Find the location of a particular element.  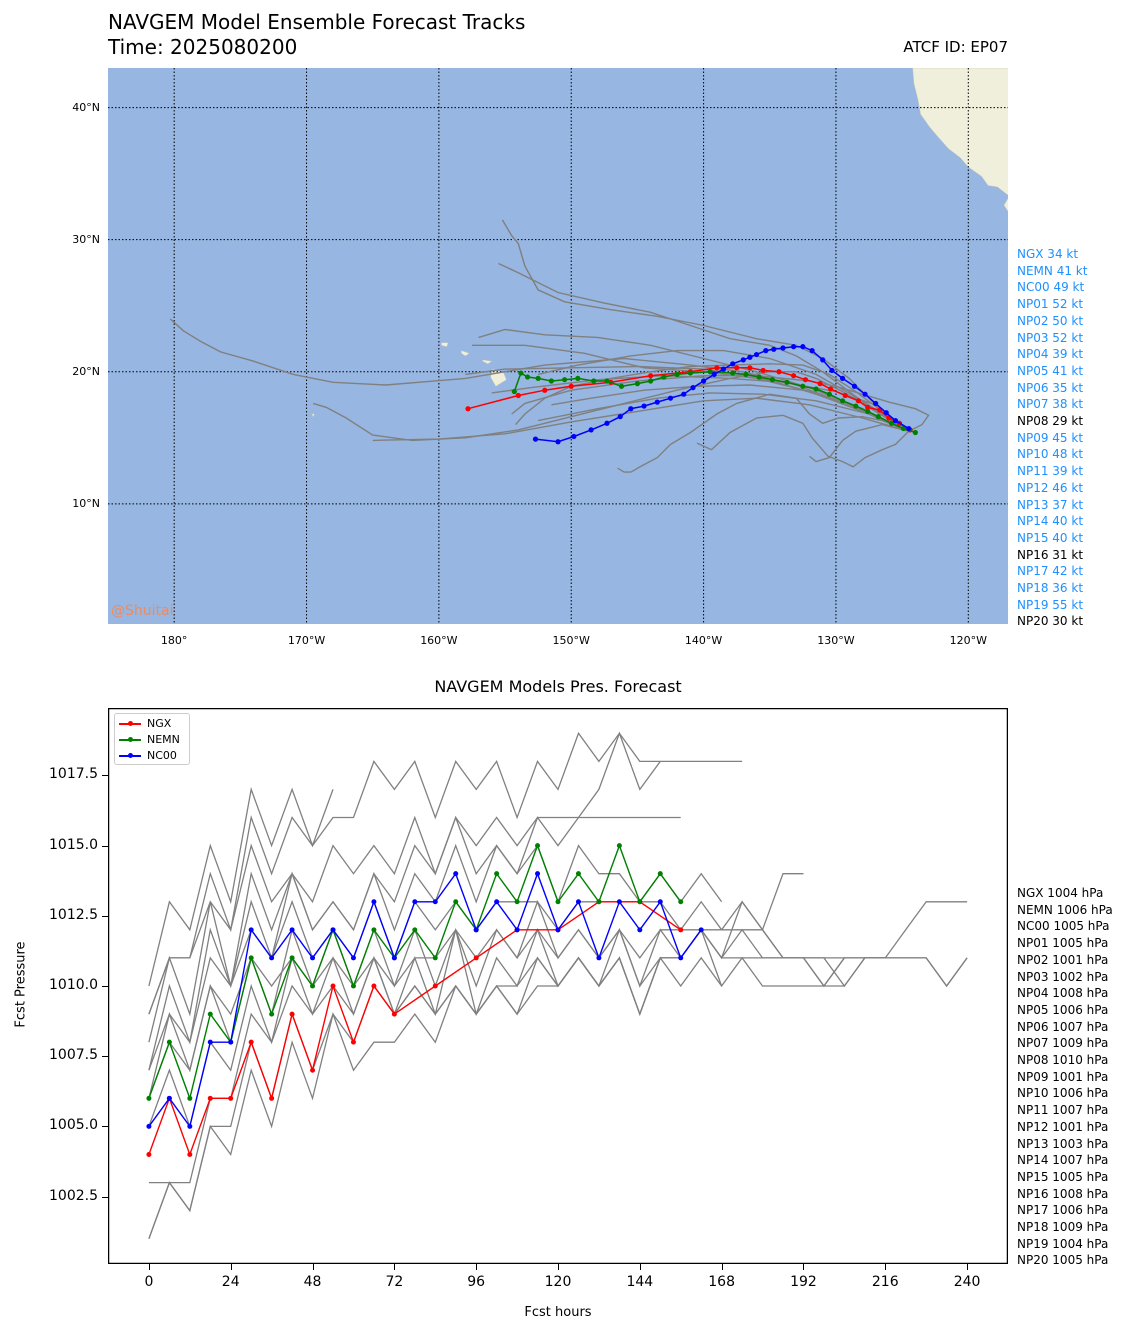

intensity-list-item: NP15 40 kt is located at coordinates (1050, 537).